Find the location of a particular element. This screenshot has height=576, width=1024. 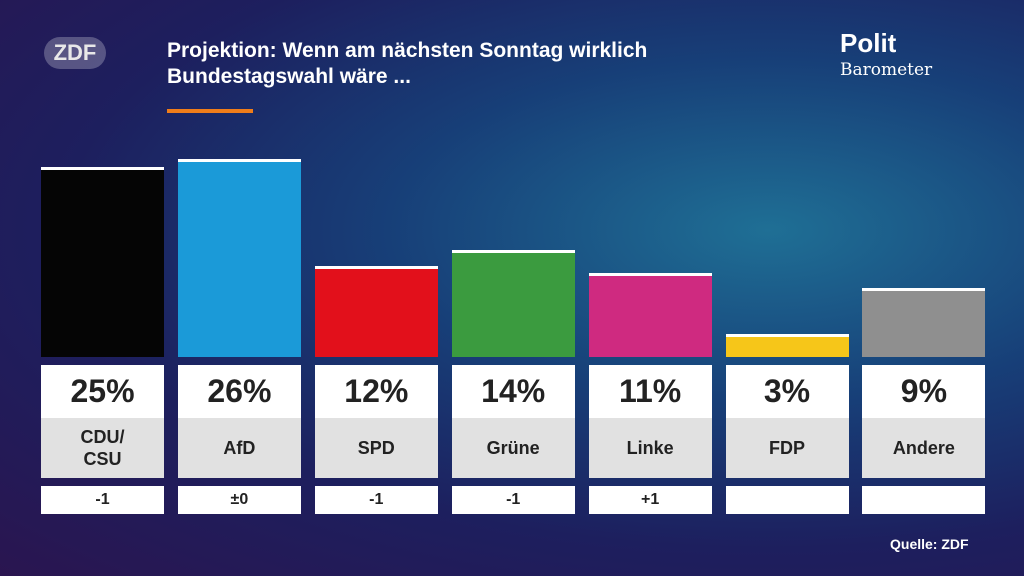

category-label: AfD is located at coordinates (239, 448).